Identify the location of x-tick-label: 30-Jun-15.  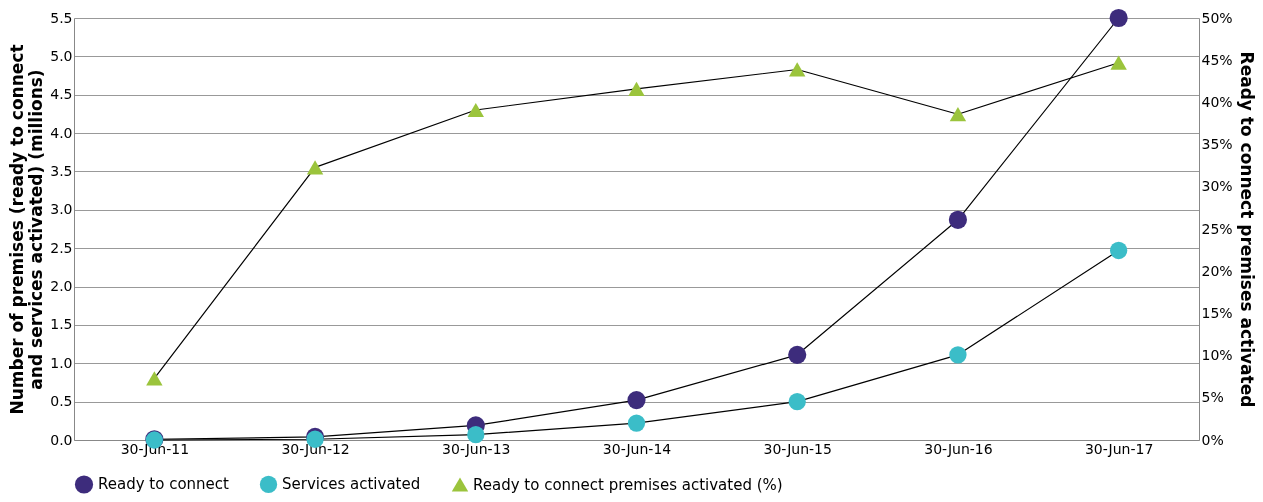
(797, 448).